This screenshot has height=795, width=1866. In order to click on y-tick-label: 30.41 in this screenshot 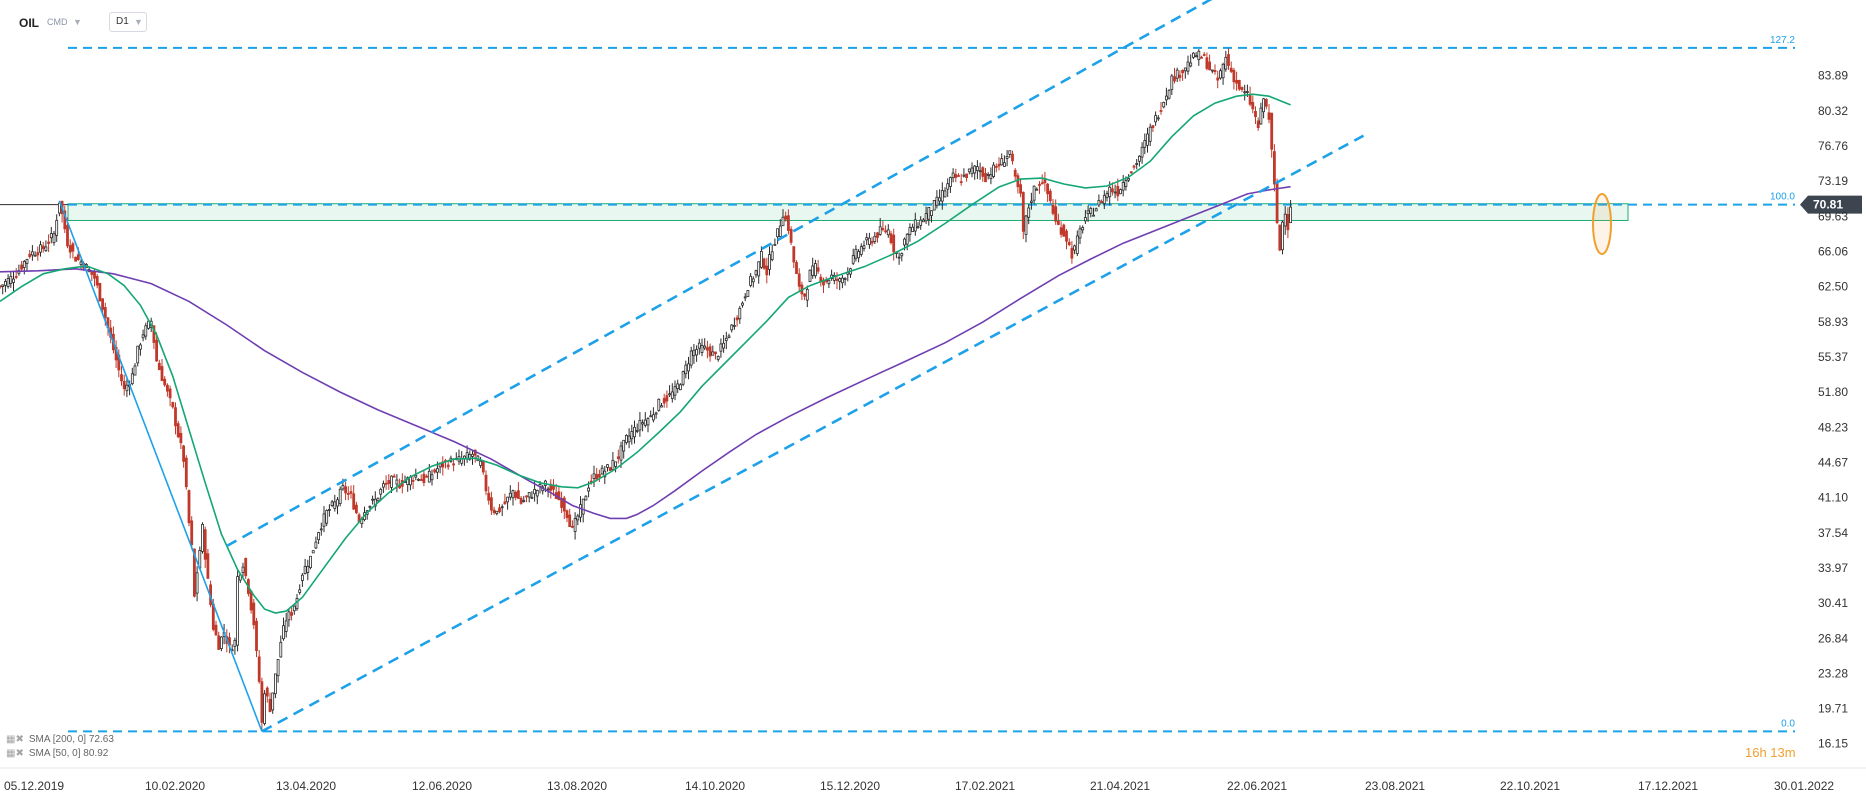, I will do `click(1833, 603)`.